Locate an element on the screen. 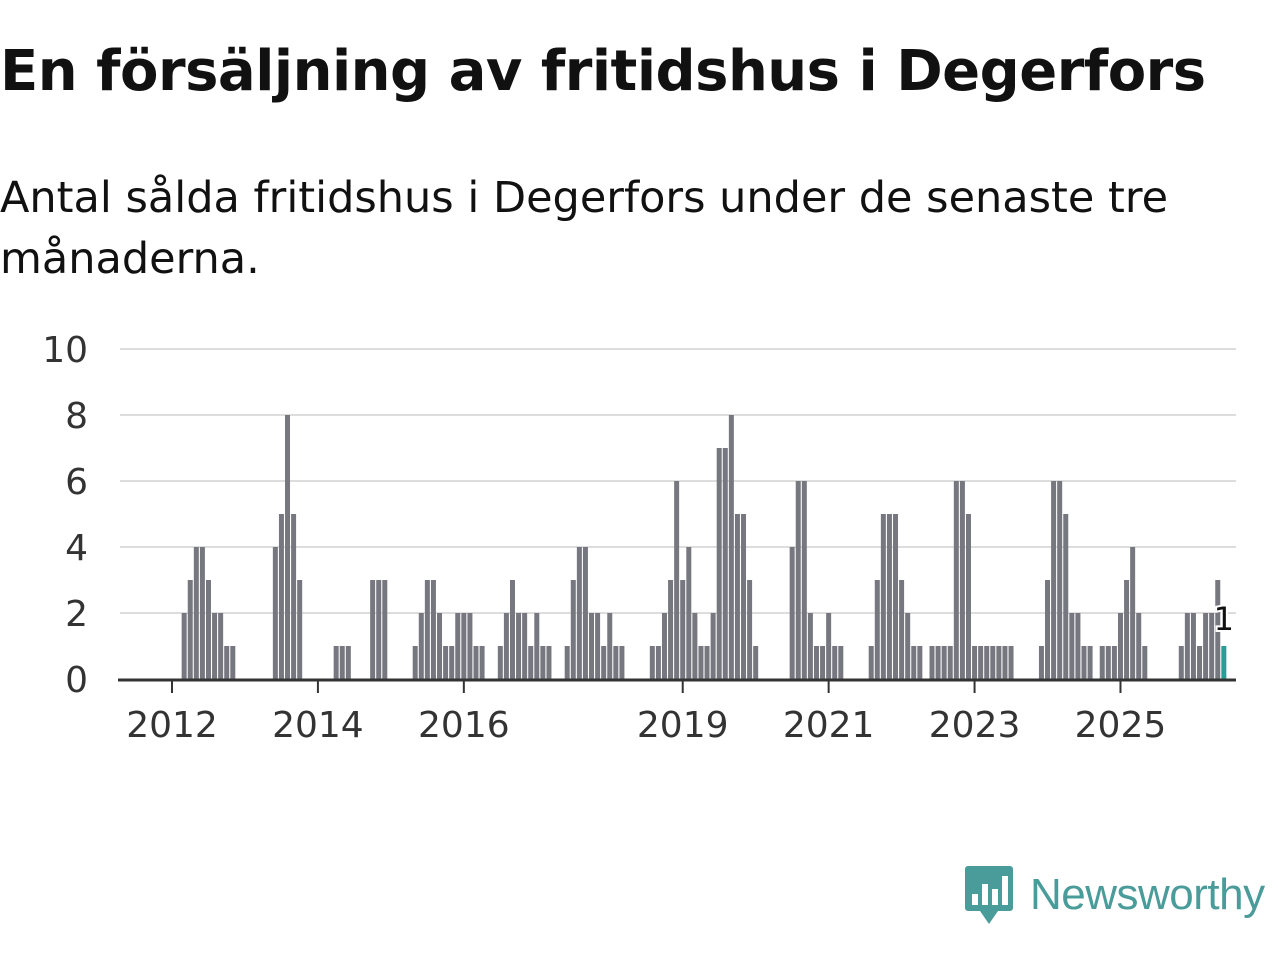  y-axis-labels: 0 2 4 6 8 10 is located at coordinates (65, 515).